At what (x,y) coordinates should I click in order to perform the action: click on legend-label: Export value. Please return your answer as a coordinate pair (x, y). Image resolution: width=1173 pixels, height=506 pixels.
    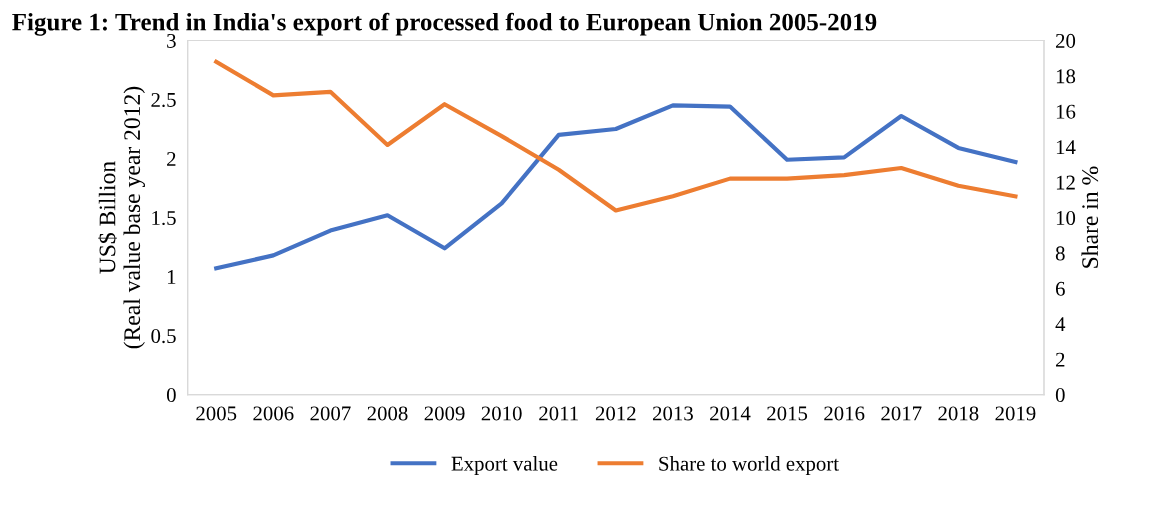
    Looking at the image, I should click on (504, 465).